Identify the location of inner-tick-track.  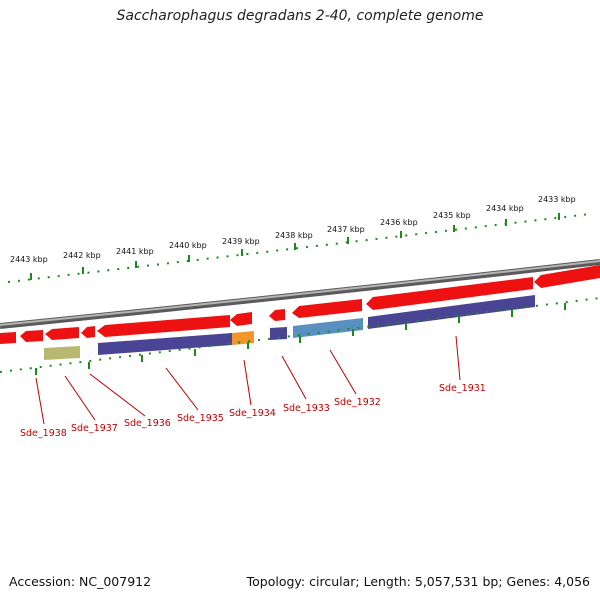
(300, 336).